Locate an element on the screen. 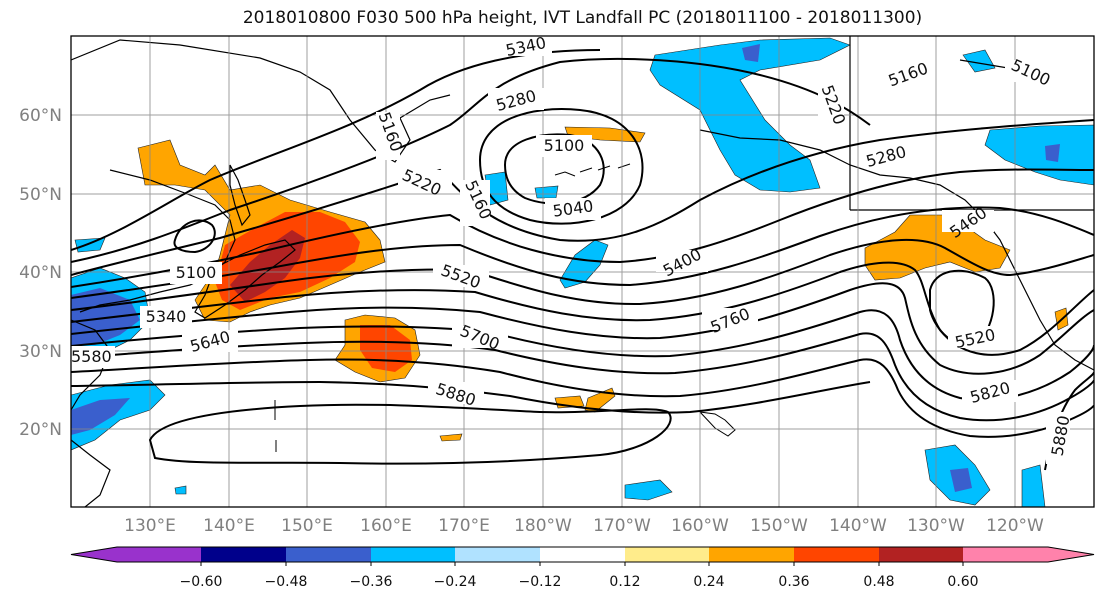 The width and height of the screenshot is (1105, 601). lon-label: 140°E is located at coordinates (229, 526).